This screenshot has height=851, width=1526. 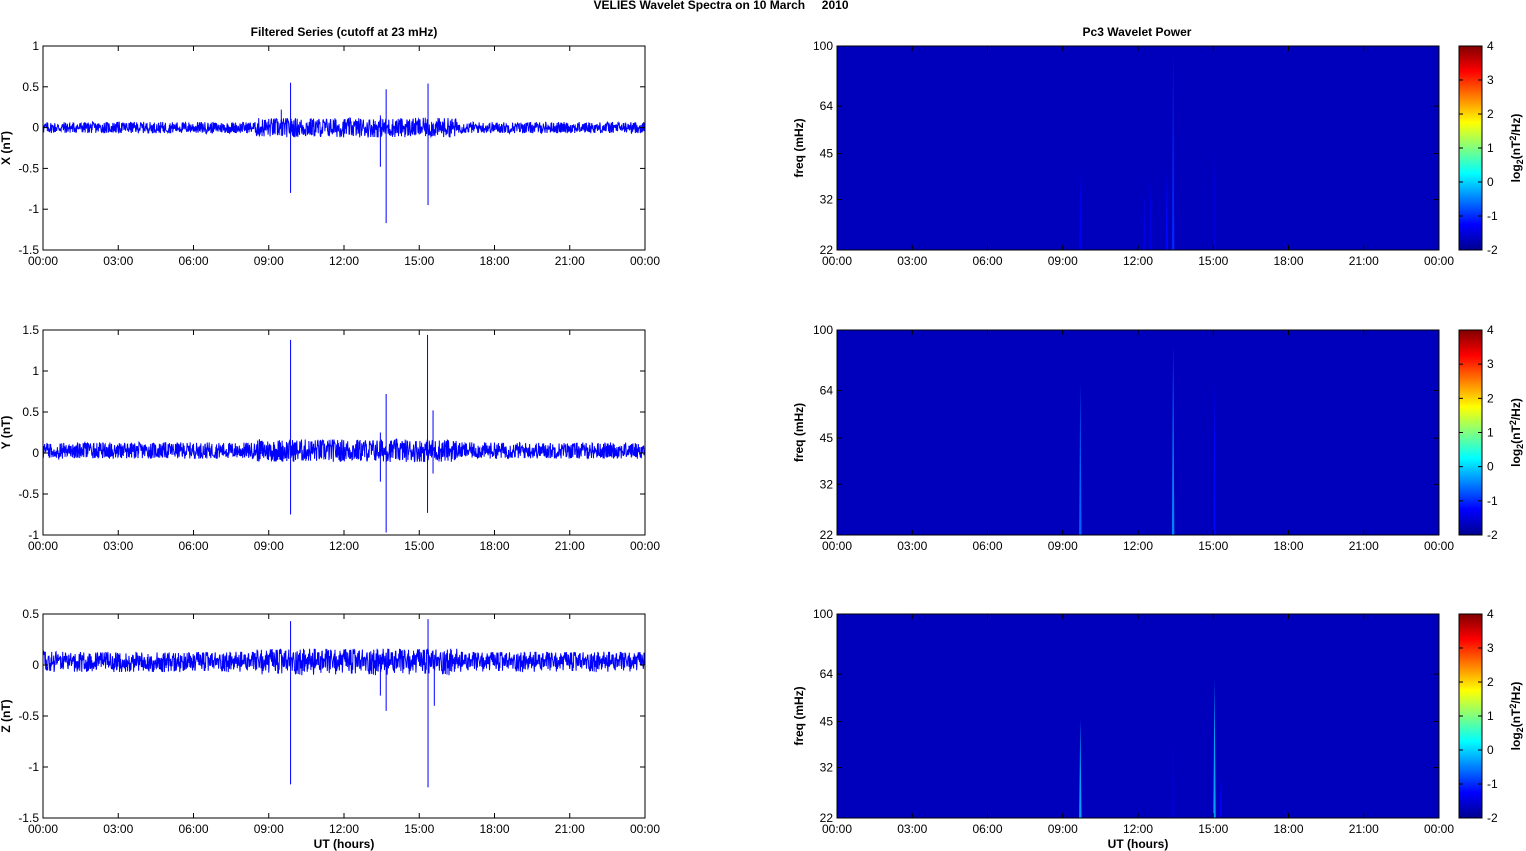 What do you see at coordinates (721, 6) in the screenshot?
I see `figure-title: VELIES Wavelet Spectra on 10 March 2010` at bounding box center [721, 6].